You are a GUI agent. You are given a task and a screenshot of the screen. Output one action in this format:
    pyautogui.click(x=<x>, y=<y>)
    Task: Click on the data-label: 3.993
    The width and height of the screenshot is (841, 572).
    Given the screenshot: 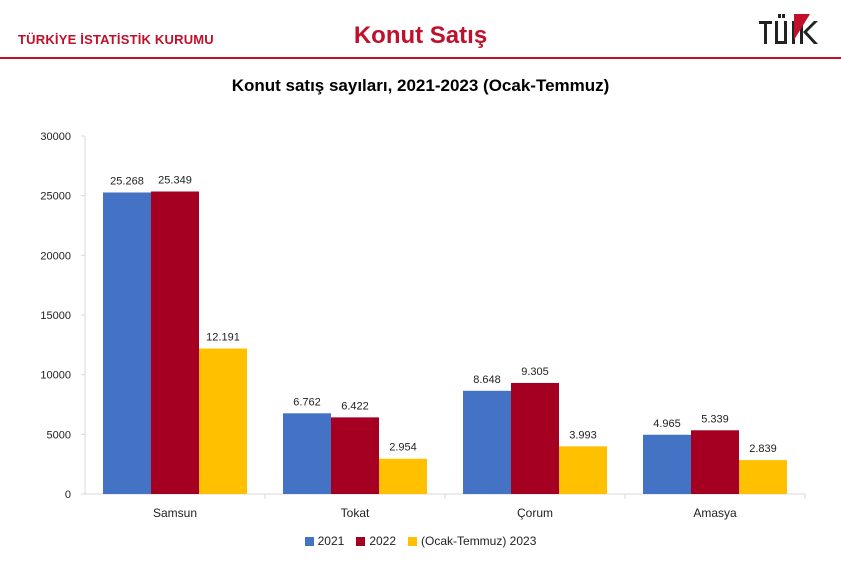 What is the action you would take?
    pyautogui.click(x=583, y=435)
    